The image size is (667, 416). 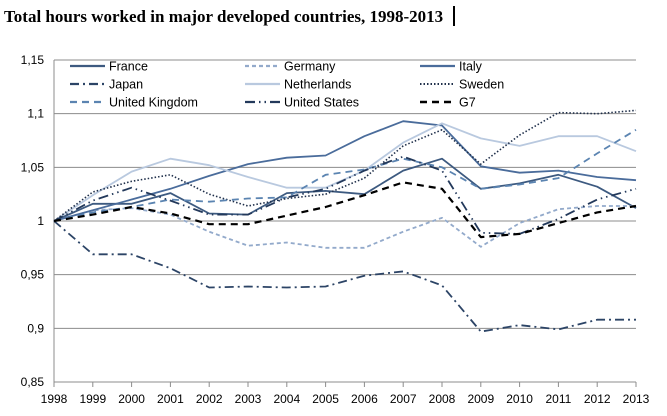 I want to click on x-tick-label: 2004, so click(x=286, y=399).